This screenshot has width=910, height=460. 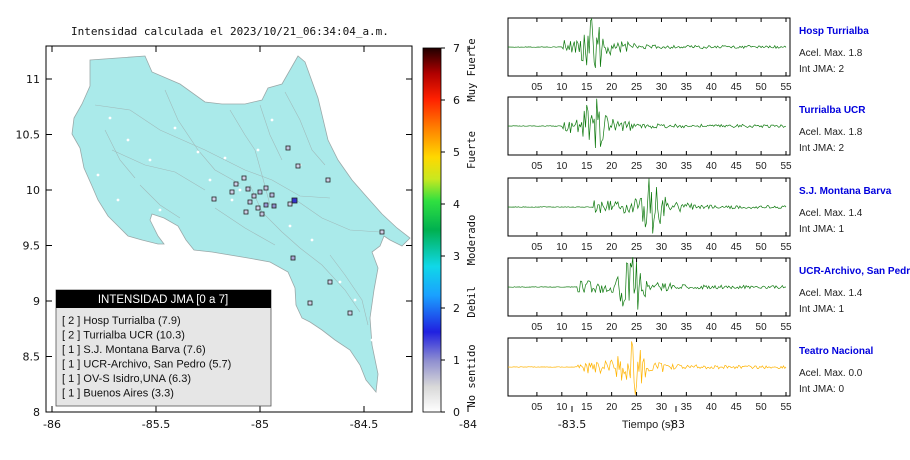 What do you see at coordinates (298, 230) in the screenshot?
I see `map-station-markers` at bounding box center [298, 230].